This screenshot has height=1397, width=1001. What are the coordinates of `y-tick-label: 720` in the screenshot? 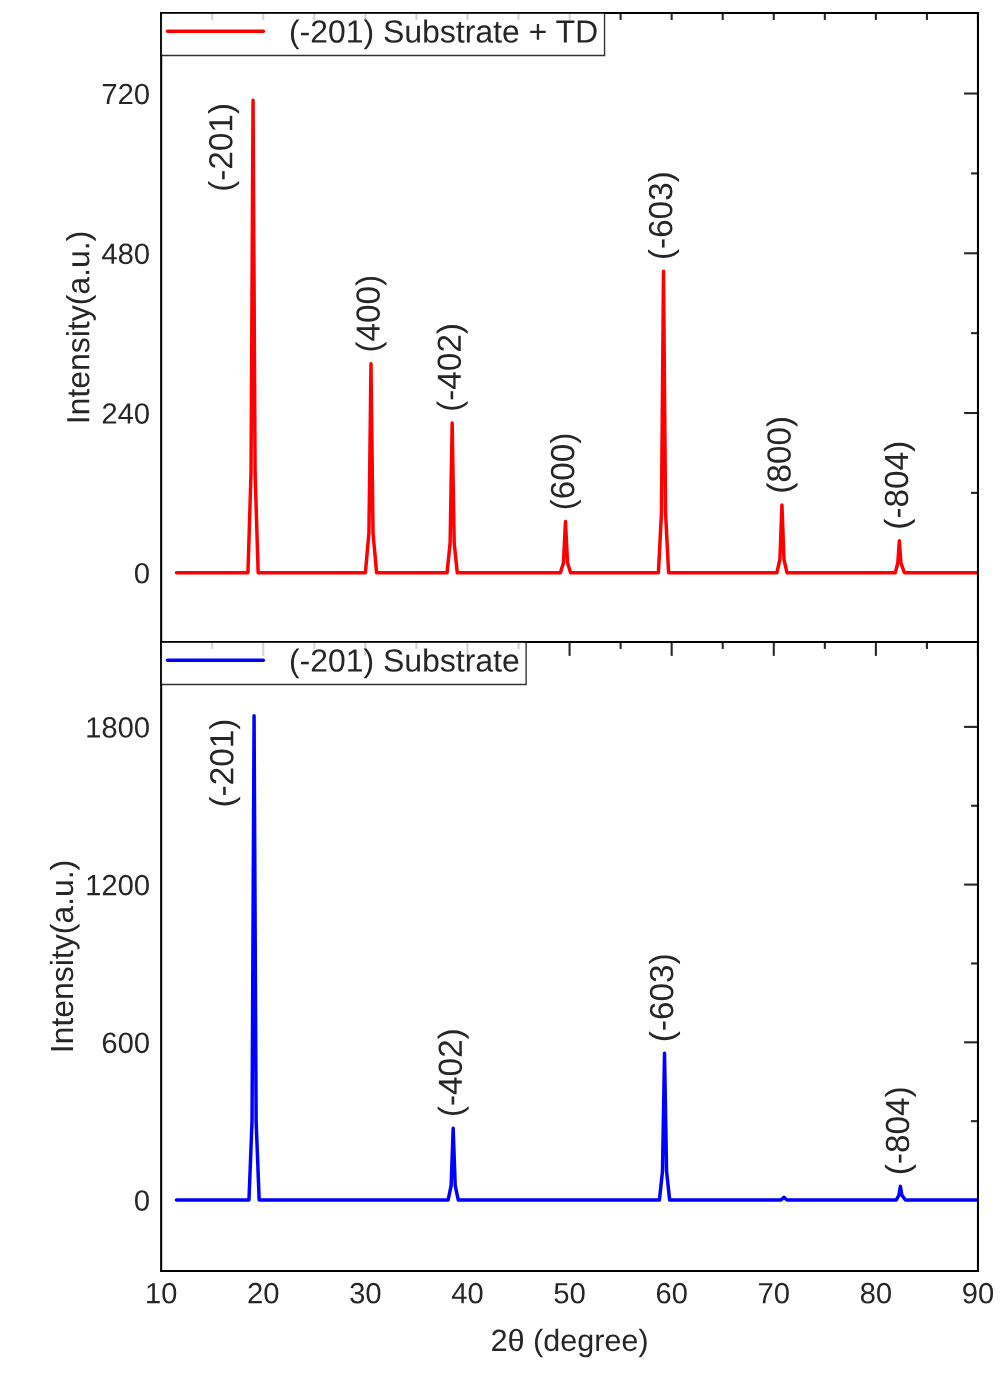 It's located at (125, 94).